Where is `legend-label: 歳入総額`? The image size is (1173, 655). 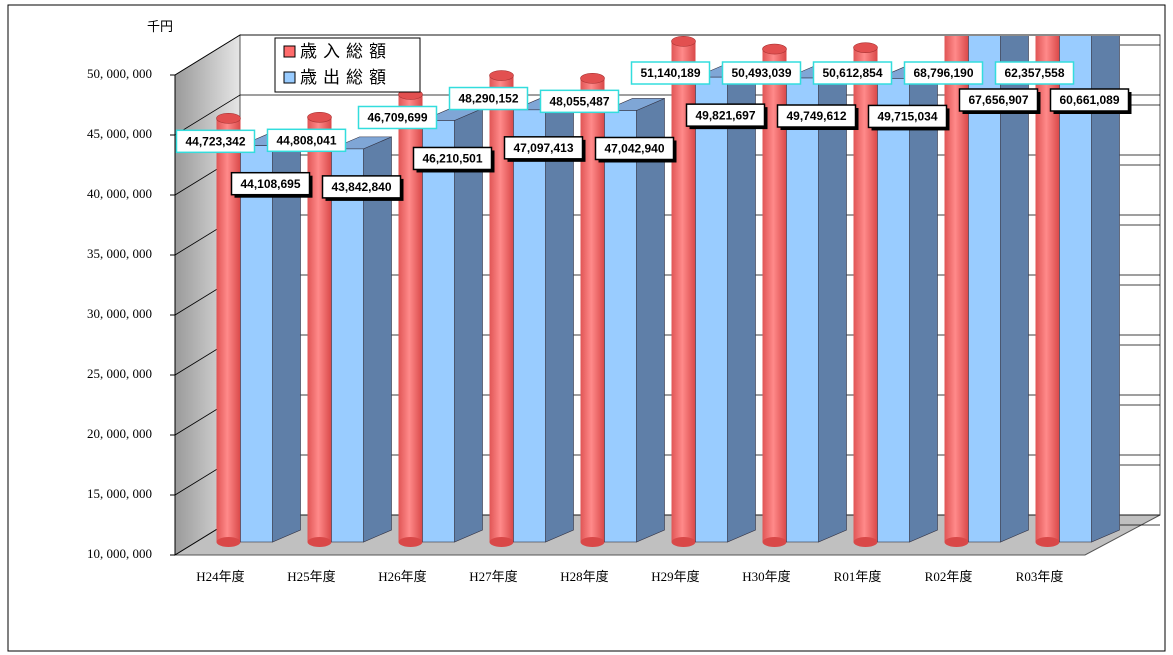
legend-label: 歳入総額 is located at coordinates (346, 52).